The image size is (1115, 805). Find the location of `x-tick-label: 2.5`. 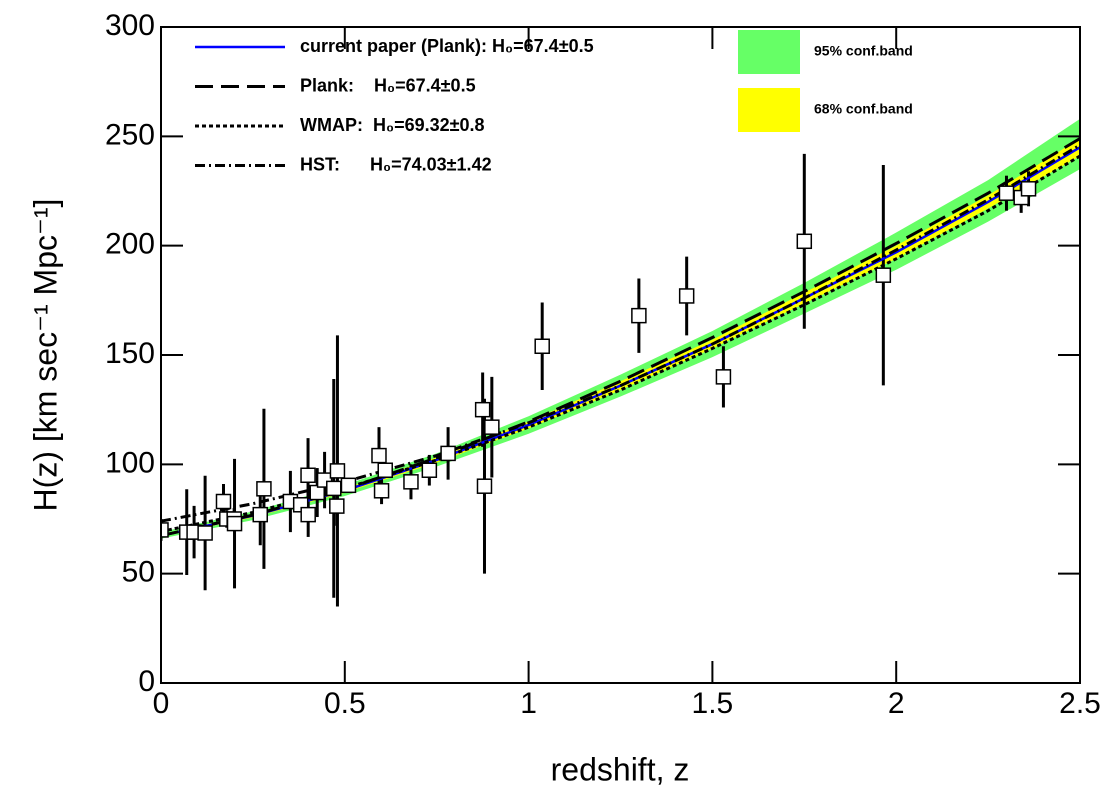

x-tick-label: 2.5 is located at coordinates (1080, 703).